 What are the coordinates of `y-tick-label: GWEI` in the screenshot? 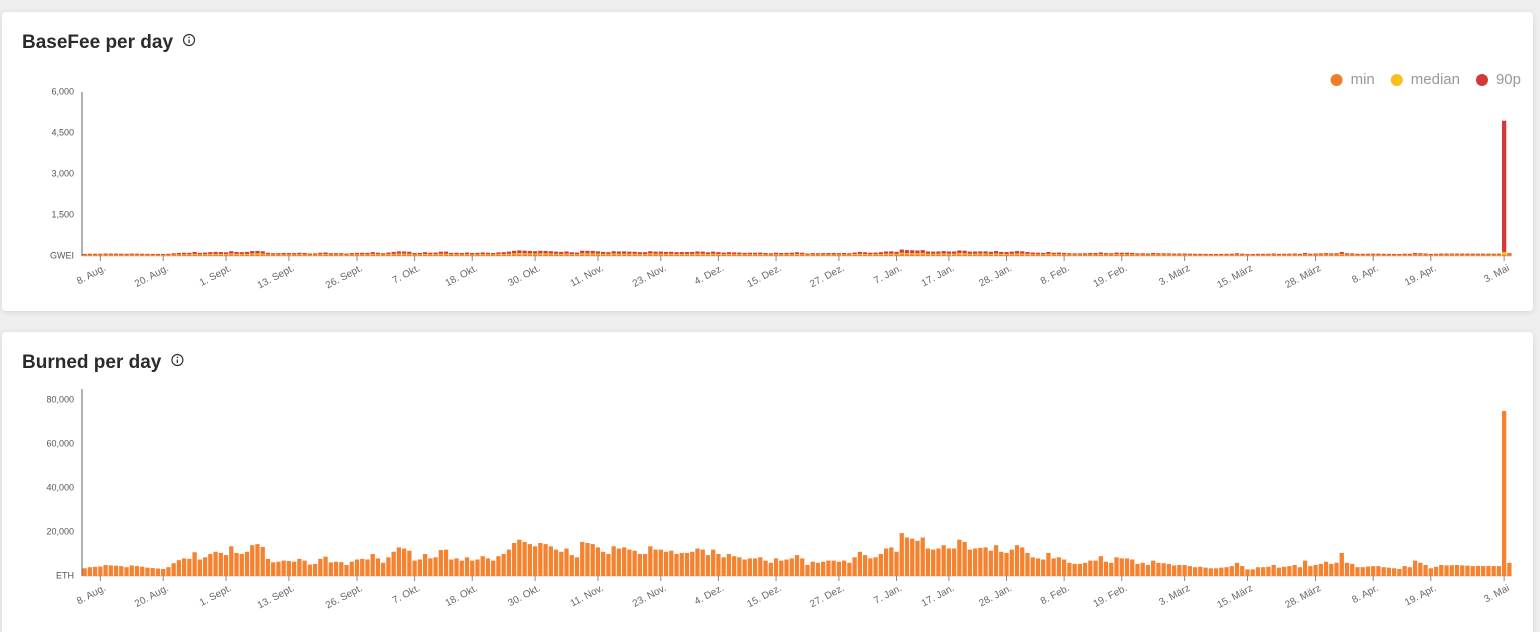 It's located at (62, 255).